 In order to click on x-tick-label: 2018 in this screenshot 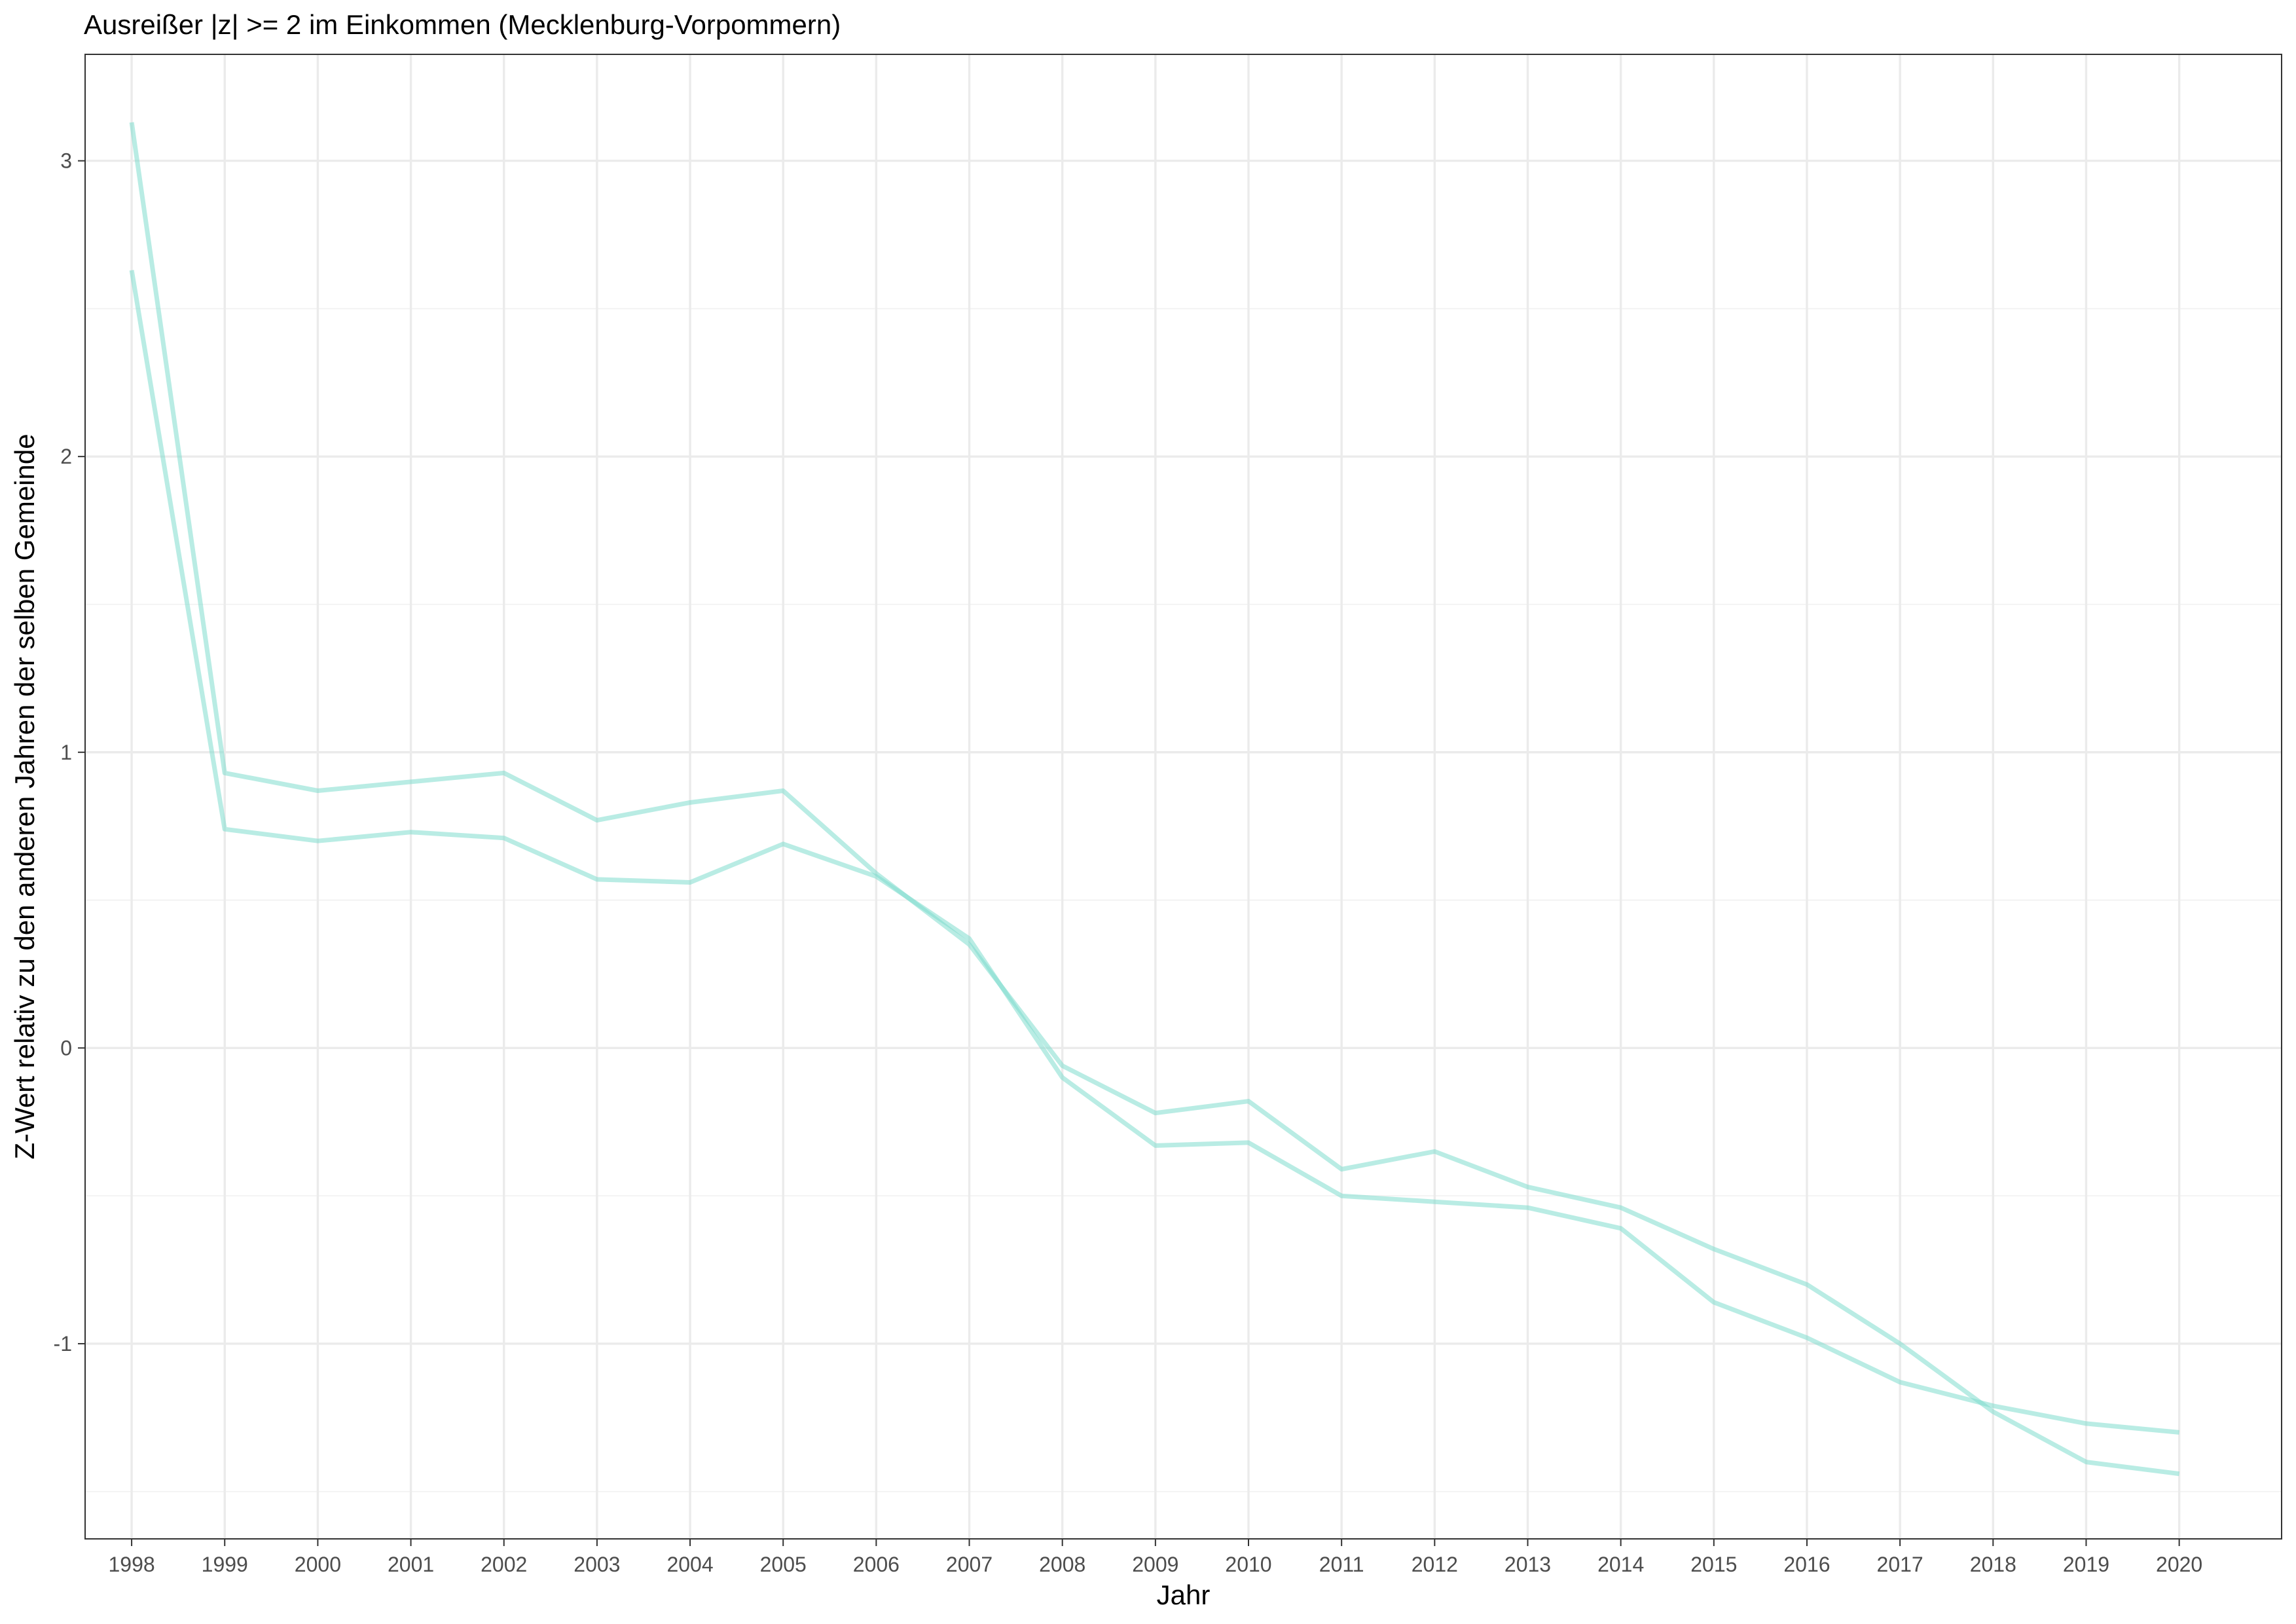, I will do `click(1993, 1564)`.